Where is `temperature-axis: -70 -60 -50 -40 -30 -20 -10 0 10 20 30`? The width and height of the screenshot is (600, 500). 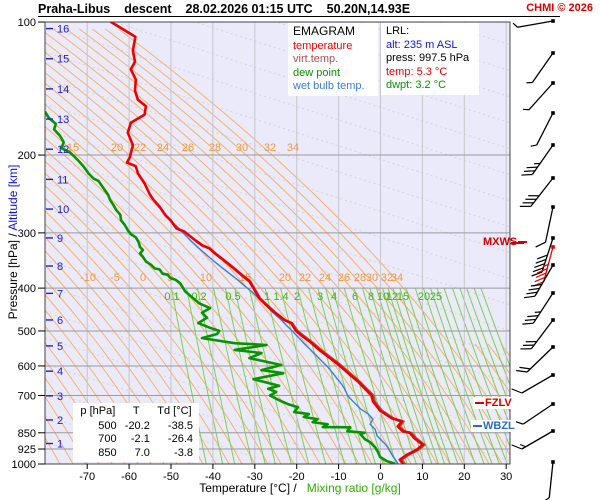
temperature-axis: -70 -60 -50 -40 -30 -20 -10 0 10 20 30 is located at coordinates (295, 473).